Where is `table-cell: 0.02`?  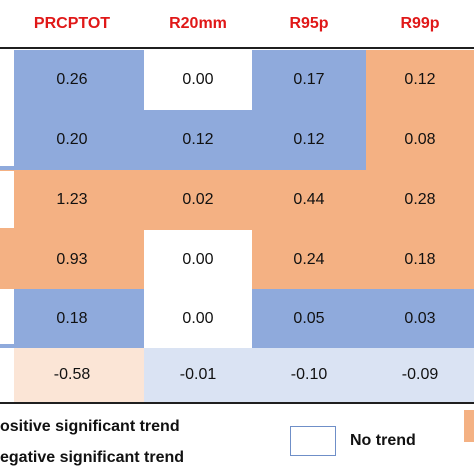
table-cell: 0.02 is located at coordinates (198, 200).